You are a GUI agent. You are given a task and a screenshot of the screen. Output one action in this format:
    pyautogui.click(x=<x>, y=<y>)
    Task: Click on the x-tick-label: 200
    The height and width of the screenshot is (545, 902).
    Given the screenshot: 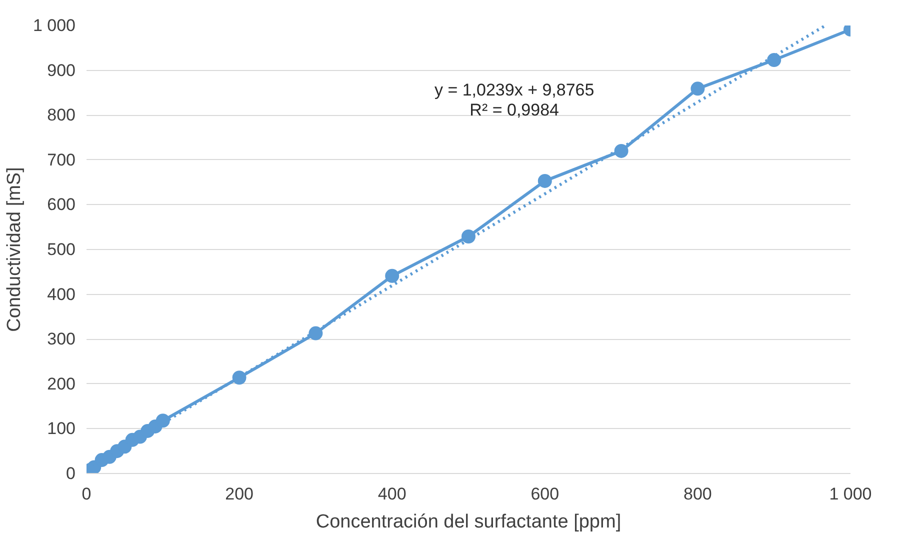 What is the action you would take?
    pyautogui.click(x=239, y=494)
    